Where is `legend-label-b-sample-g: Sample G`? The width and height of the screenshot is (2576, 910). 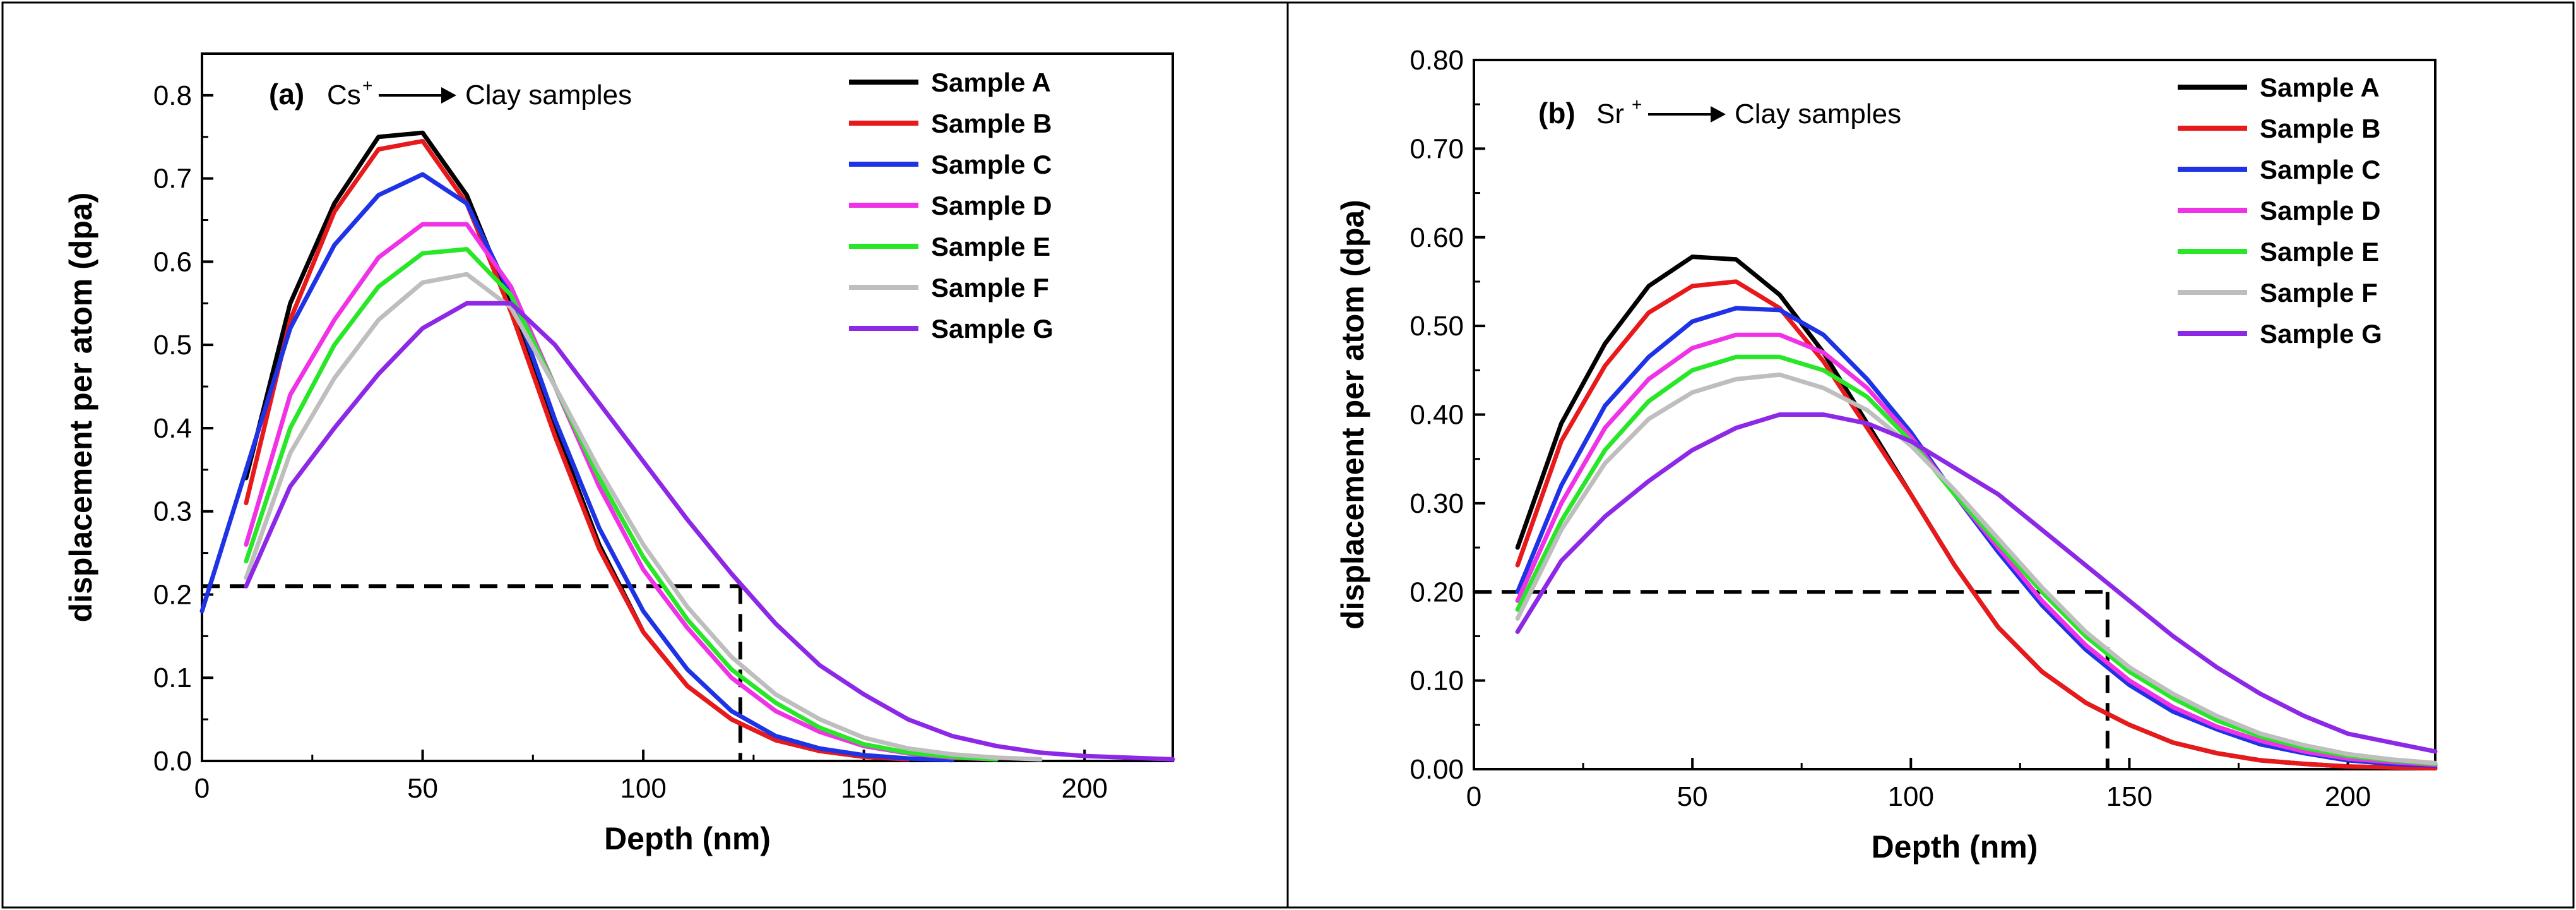
legend-label-b-sample-g: Sample G is located at coordinates (2321, 334).